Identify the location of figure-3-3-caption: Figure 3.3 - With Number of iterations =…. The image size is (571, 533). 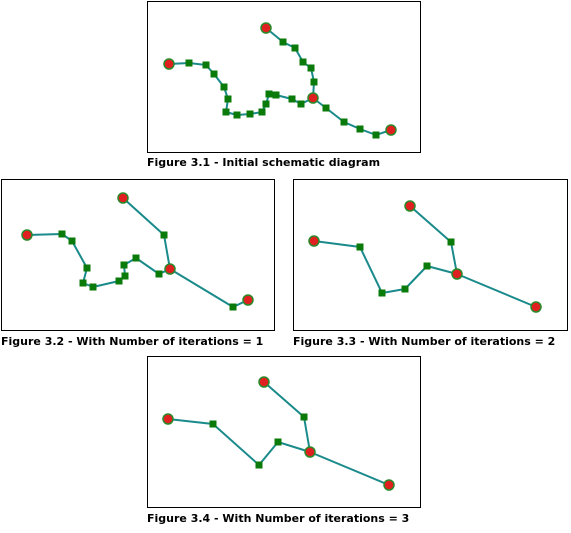
(424, 341).